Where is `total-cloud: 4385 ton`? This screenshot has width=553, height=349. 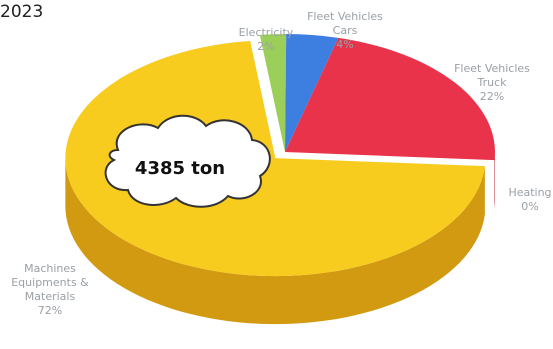
total-cloud: 4385 ton is located at coordinates (187, 161).